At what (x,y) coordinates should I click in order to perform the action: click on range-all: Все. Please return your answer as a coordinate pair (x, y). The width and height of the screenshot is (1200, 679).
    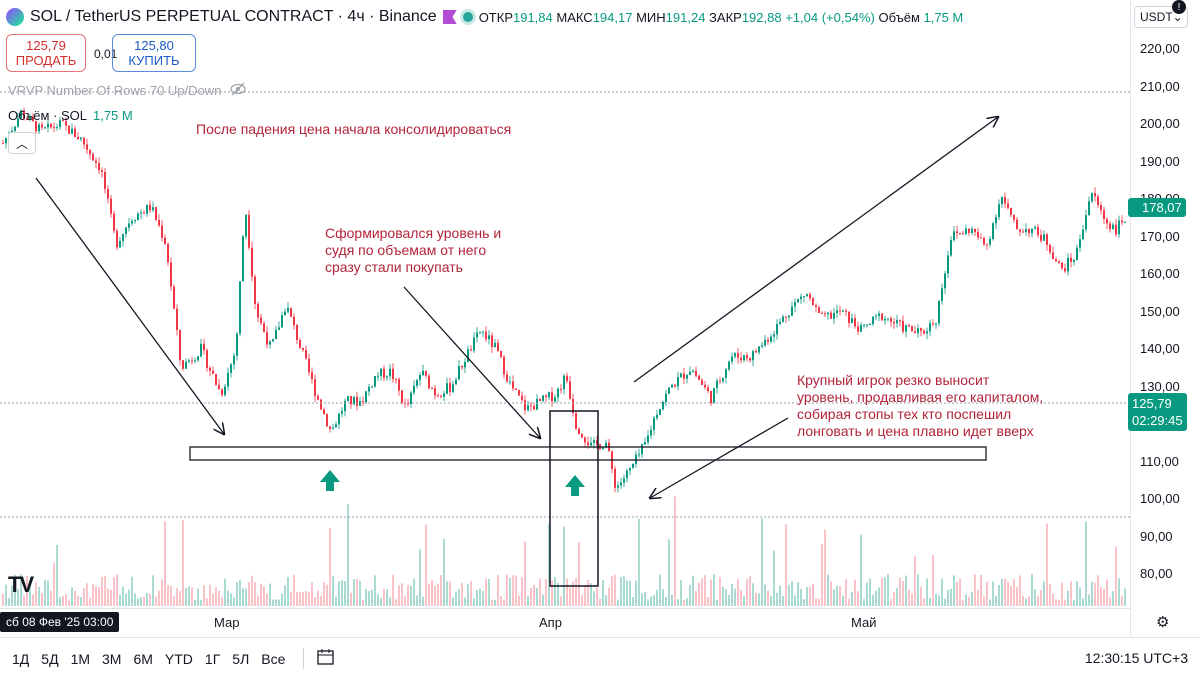
    Looking at the image, I should click on (273, 658).